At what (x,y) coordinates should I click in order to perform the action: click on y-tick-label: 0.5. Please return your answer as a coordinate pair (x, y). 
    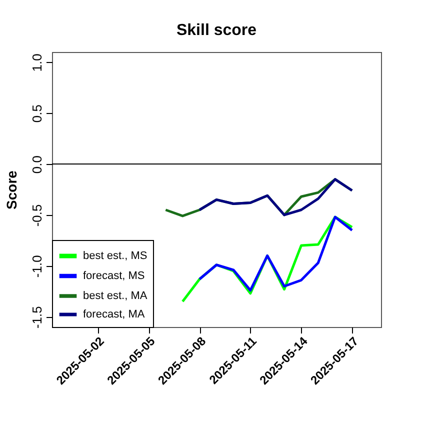
    Looking at the image, I should click on (37, 113).